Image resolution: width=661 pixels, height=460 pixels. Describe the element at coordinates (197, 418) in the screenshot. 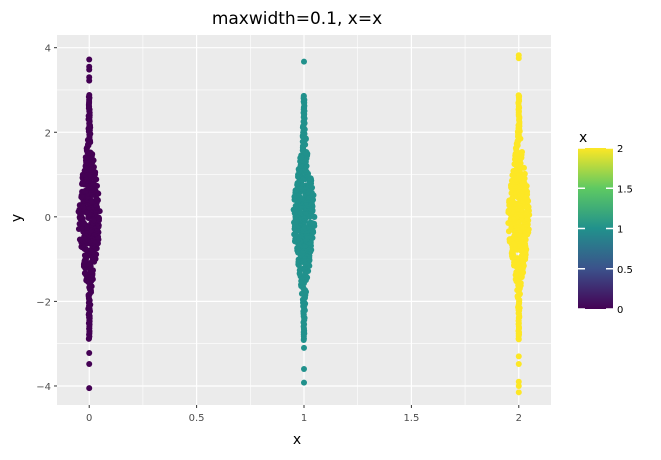

I see `x-tick-label: 0.5` at that location.